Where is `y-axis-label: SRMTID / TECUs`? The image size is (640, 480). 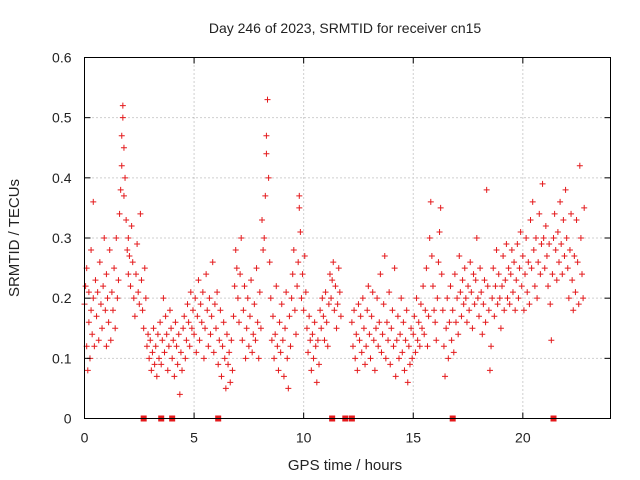 y-axis-label: SRMTID / TECUs is located at coordinates (14, 238).